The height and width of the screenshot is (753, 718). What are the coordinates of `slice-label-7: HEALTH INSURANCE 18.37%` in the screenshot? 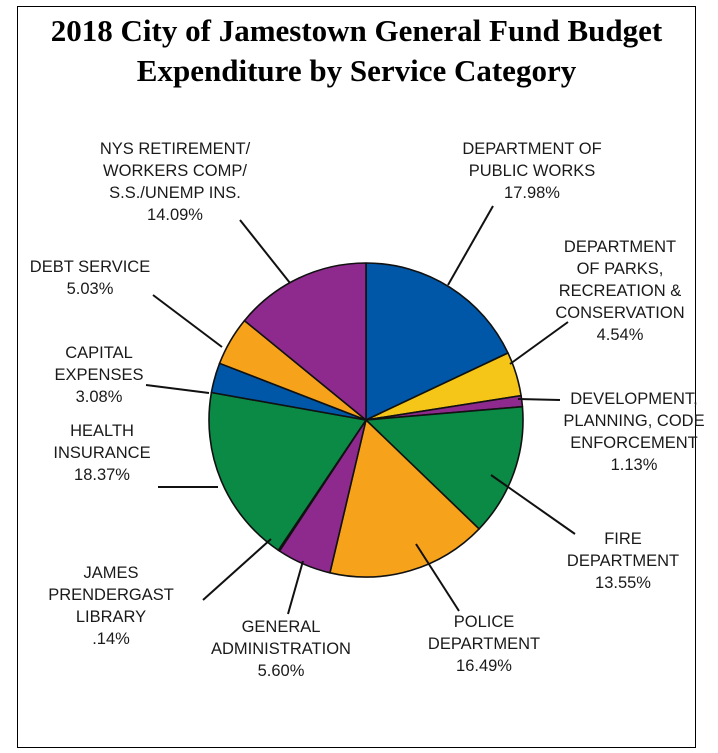 It's located at (101, 453).